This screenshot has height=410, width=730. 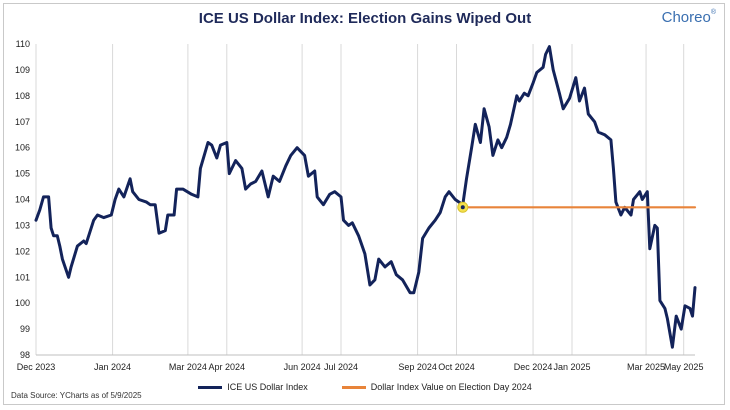 I want to click on y-tick-label: 98, so click(x=25, y=355).